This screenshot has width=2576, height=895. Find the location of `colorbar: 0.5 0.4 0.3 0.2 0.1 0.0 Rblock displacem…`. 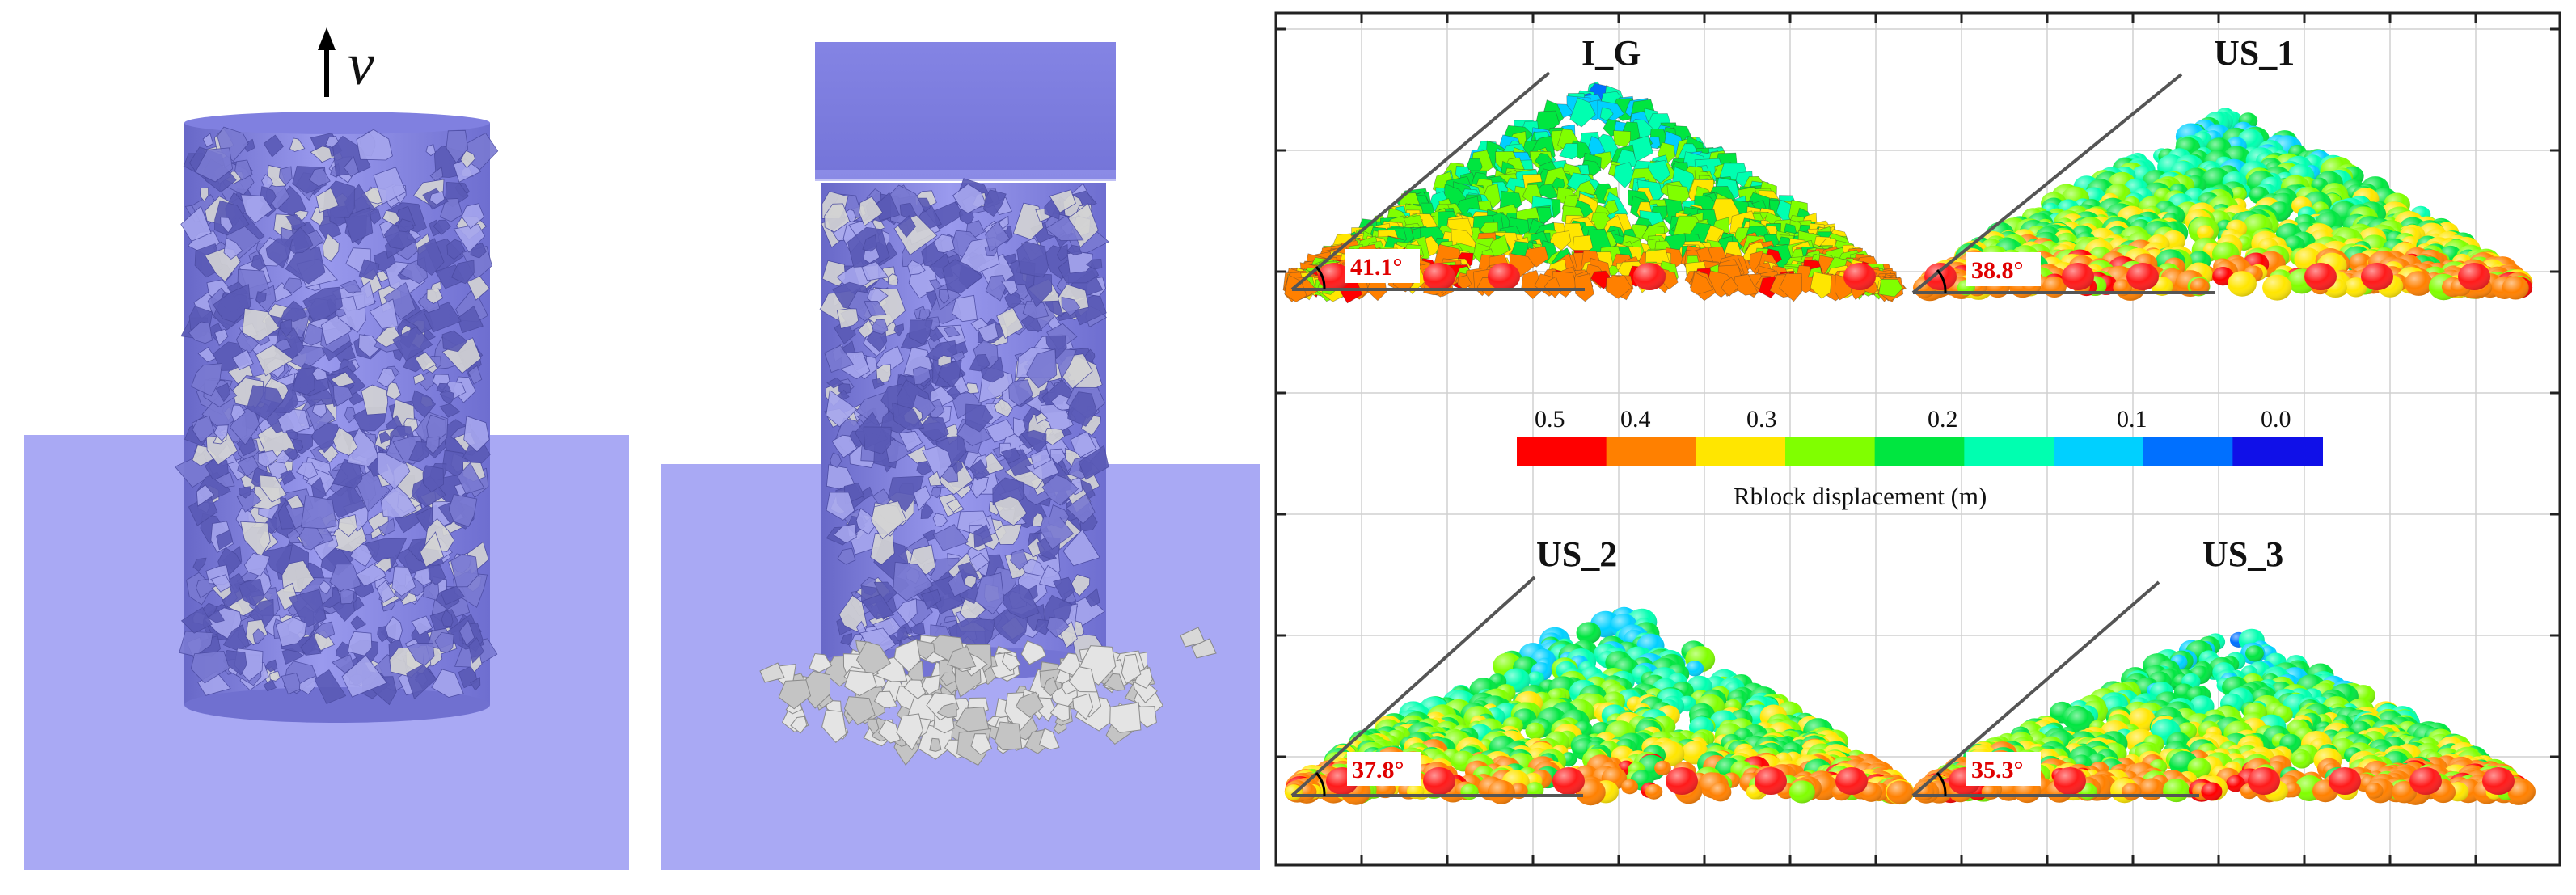

colorbar: 0.5 0.4 0.3 0.2 0.1 0.0 Rblock displacem… is located at coordinates (1920, 458).